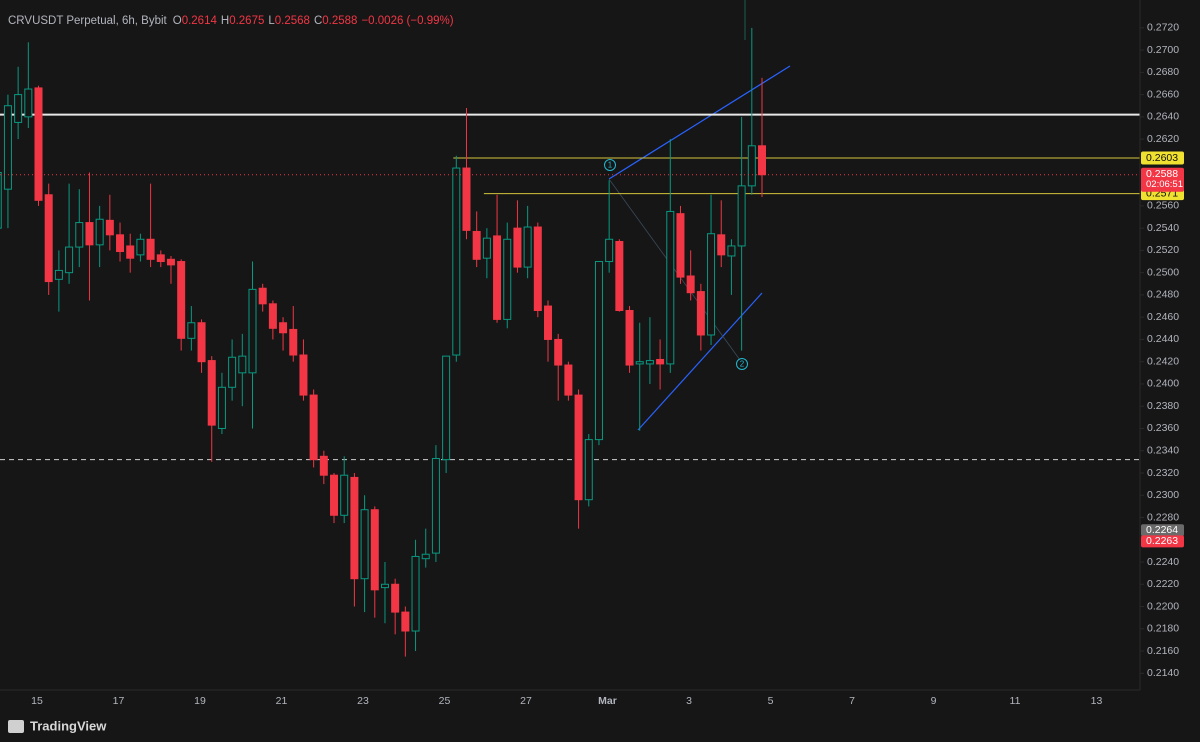 The image size is (1200, 742). What do you see at coordinates (271, 21) in the screenshot?
I see `header-part: L` at bounding box center [271, 21].